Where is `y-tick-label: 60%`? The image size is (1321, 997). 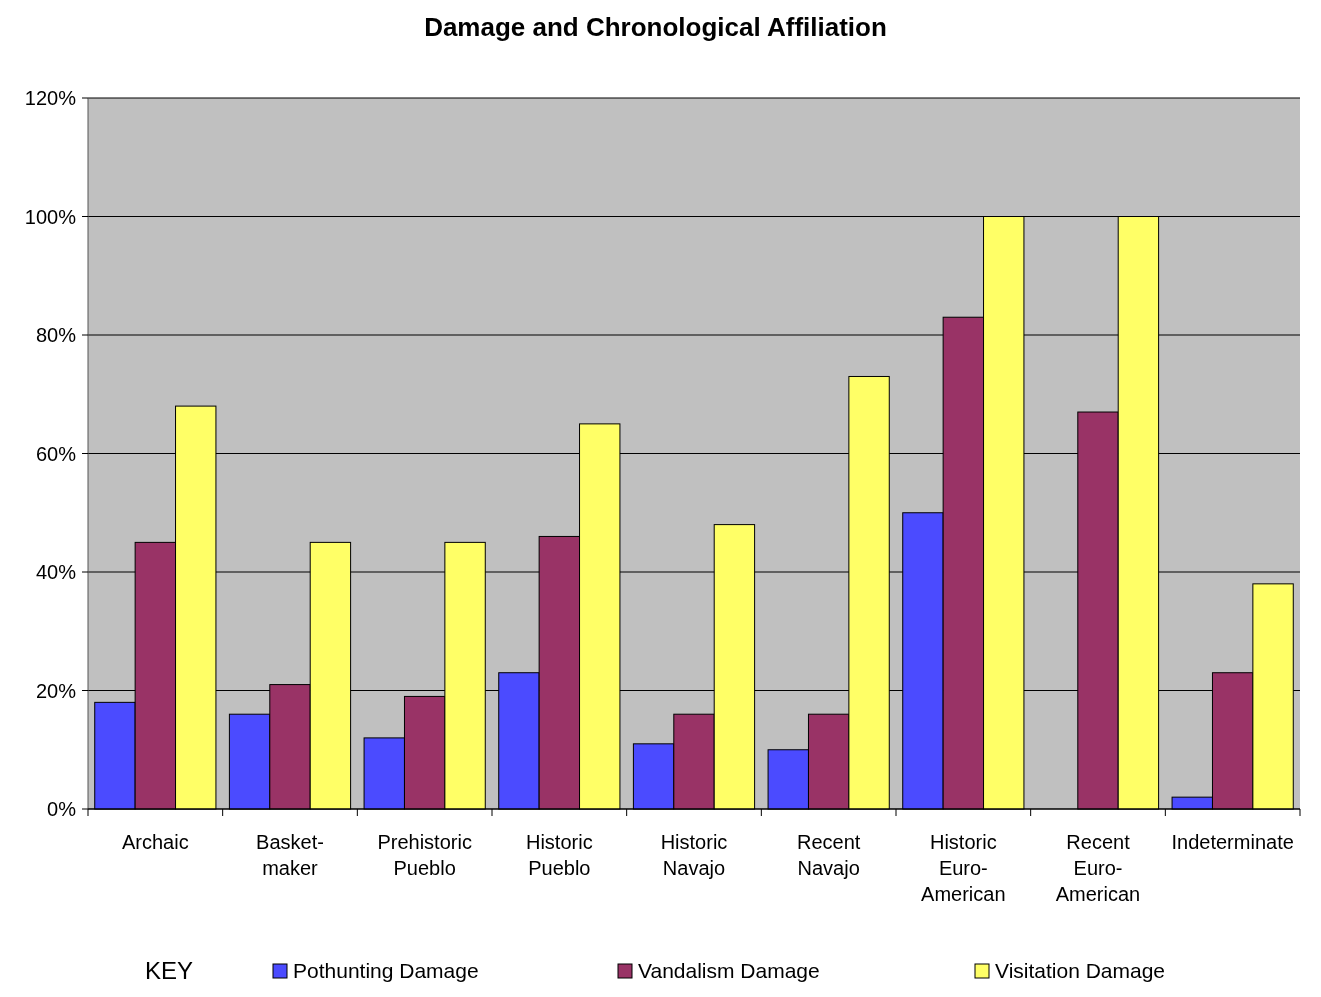
y-tick-label: 60% is located at coordinates (56, 453).